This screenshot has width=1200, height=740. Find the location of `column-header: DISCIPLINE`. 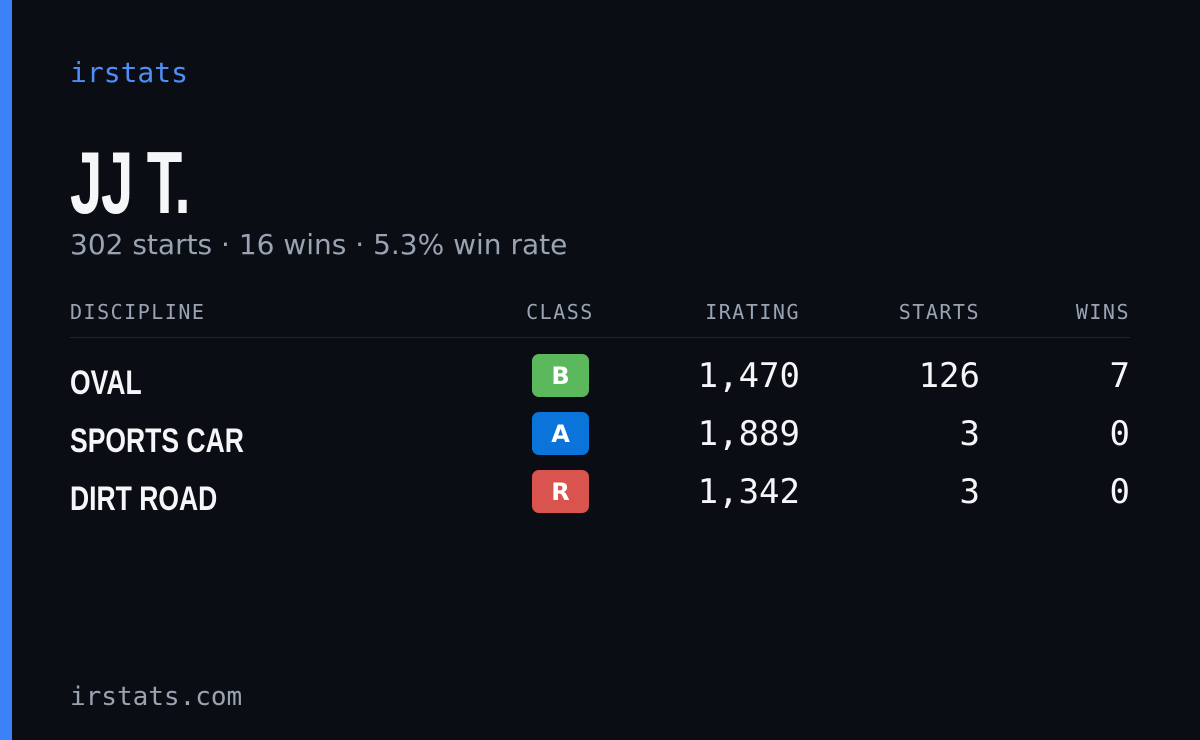

column-header: DISCIPLINE is located at coordinates (138, 312).